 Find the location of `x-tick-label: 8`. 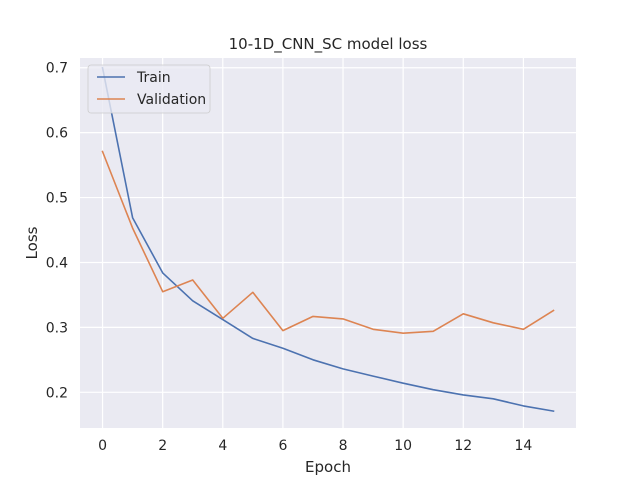

x-tick-label: 8 is located at coordinates (343, 446).